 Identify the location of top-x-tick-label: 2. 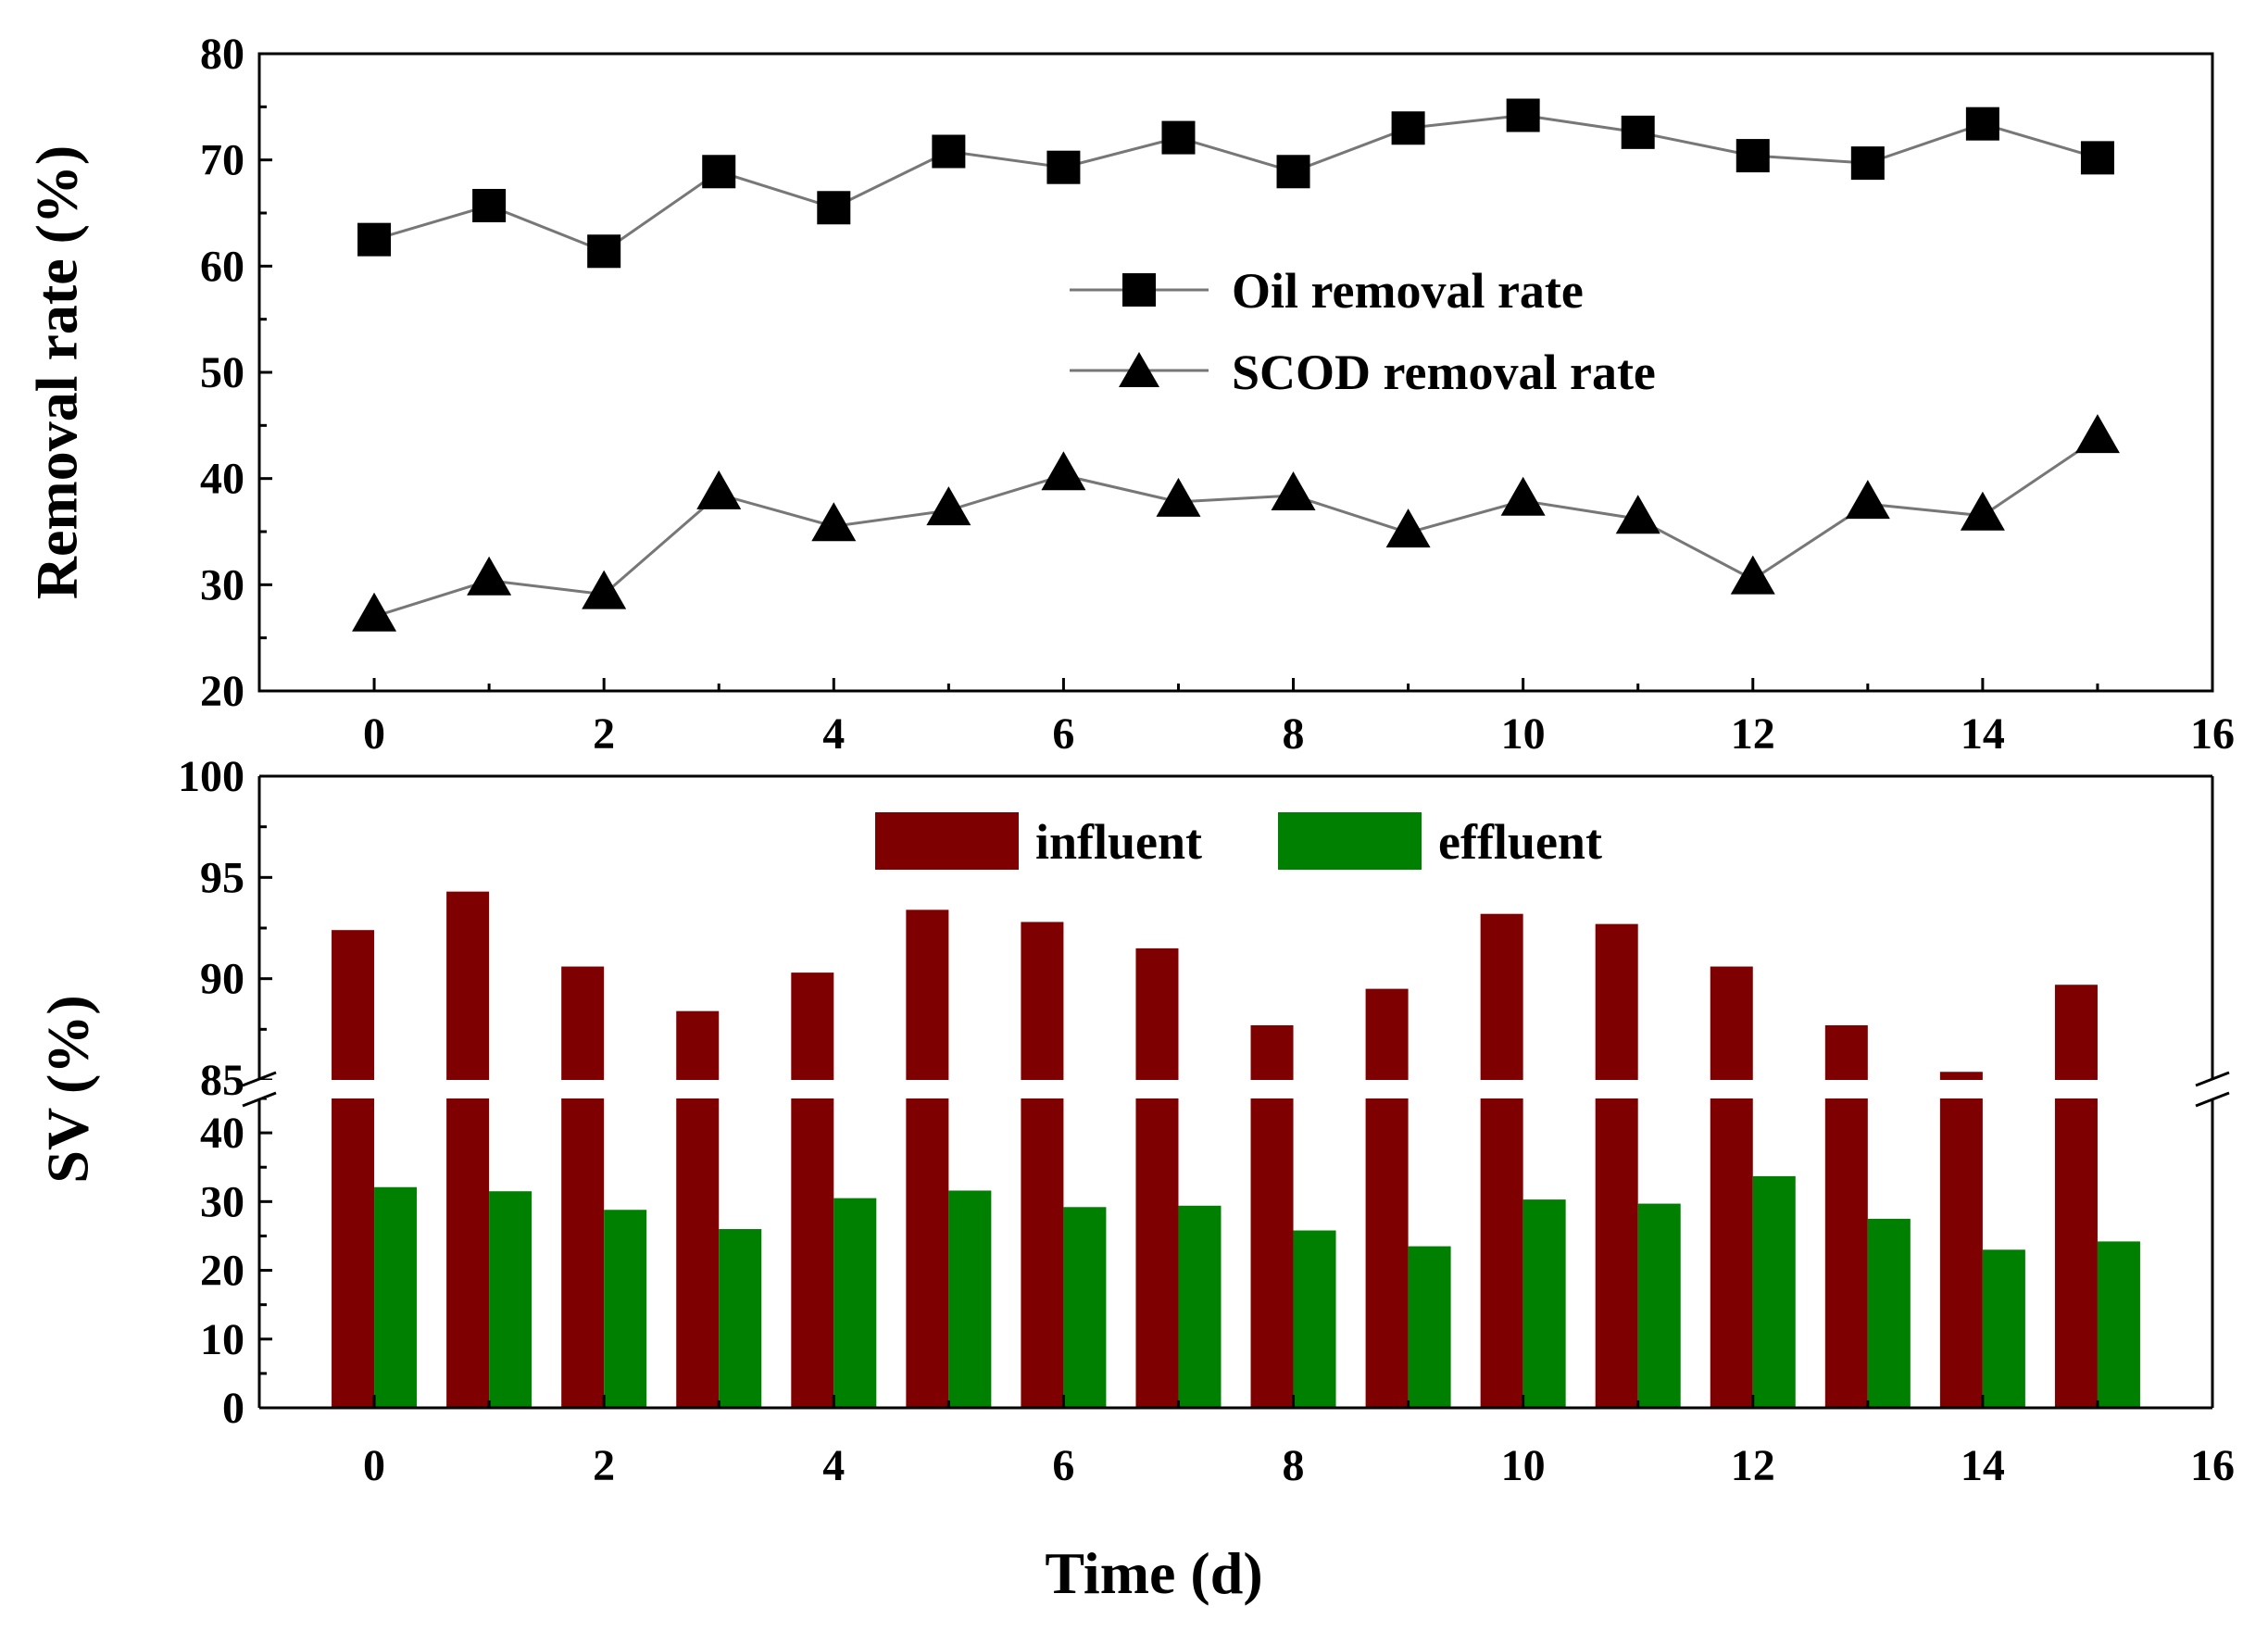
(604, 734).